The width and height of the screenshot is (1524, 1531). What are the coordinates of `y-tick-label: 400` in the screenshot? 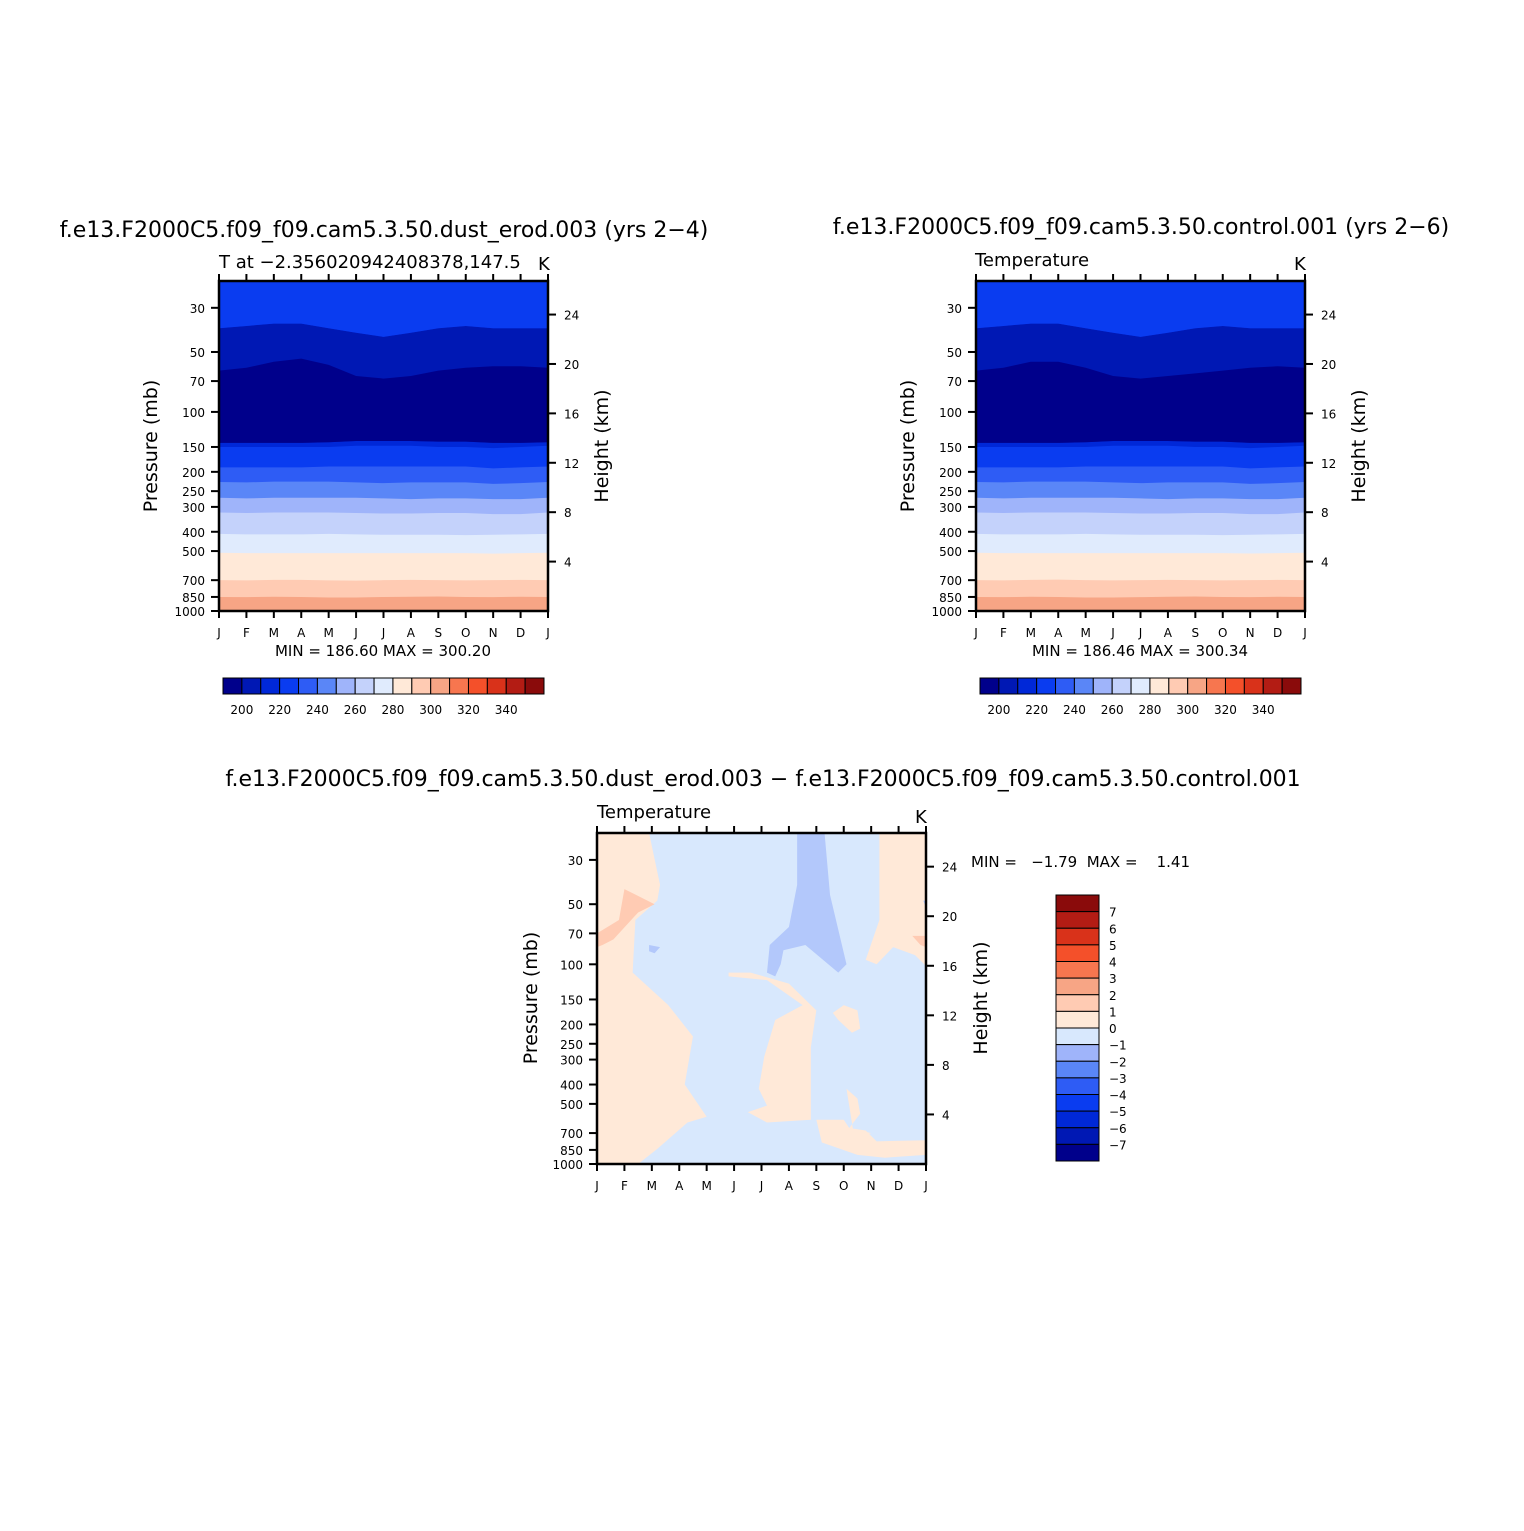 It's located at (571, 1086).